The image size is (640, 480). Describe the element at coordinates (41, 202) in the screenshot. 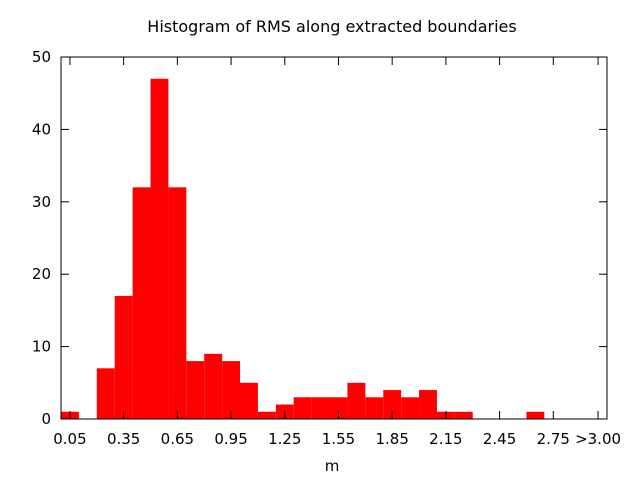

I see `y-tick-label: 30` at that location.